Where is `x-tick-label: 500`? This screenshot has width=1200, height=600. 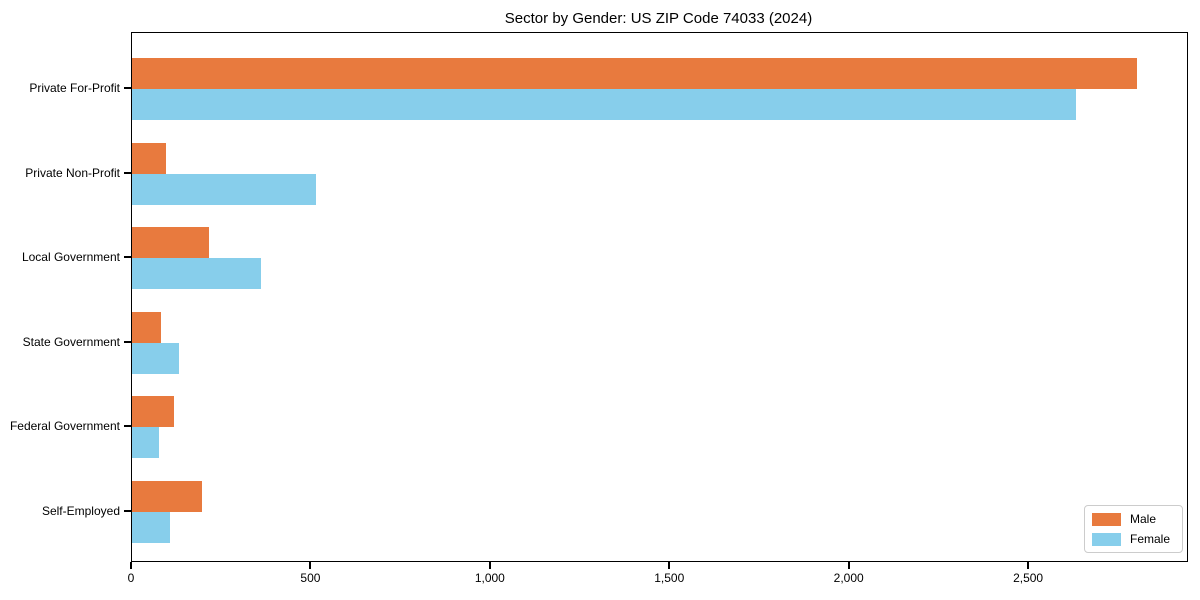
x-tick-label: 500 is located at coordinates (310, 578).